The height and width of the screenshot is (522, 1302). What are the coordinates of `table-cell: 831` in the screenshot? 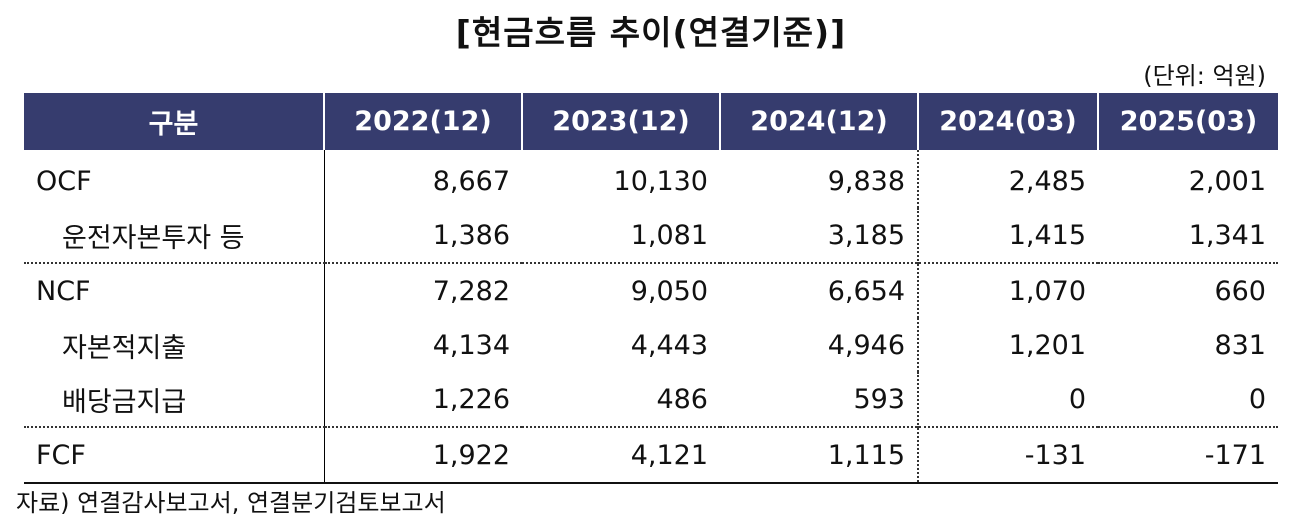 It's located at (1240, 345).